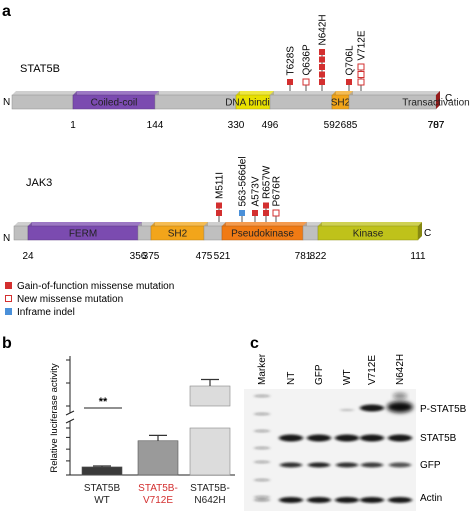 The image size is (474, 515). What do you see at coordinates (8, 298) in the screenshot?
I see `legend-swatch-new` at bounding box center [8, 298].